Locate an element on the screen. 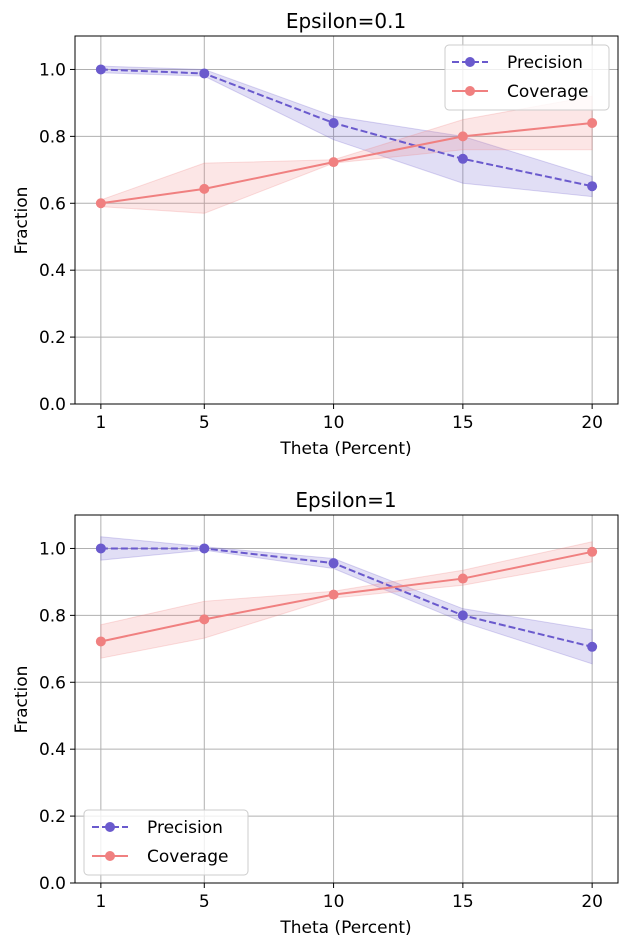 The height and width of the screenshot is (946, 627). chart-title: Epsilon=1 is located at coordinates (345, 500).